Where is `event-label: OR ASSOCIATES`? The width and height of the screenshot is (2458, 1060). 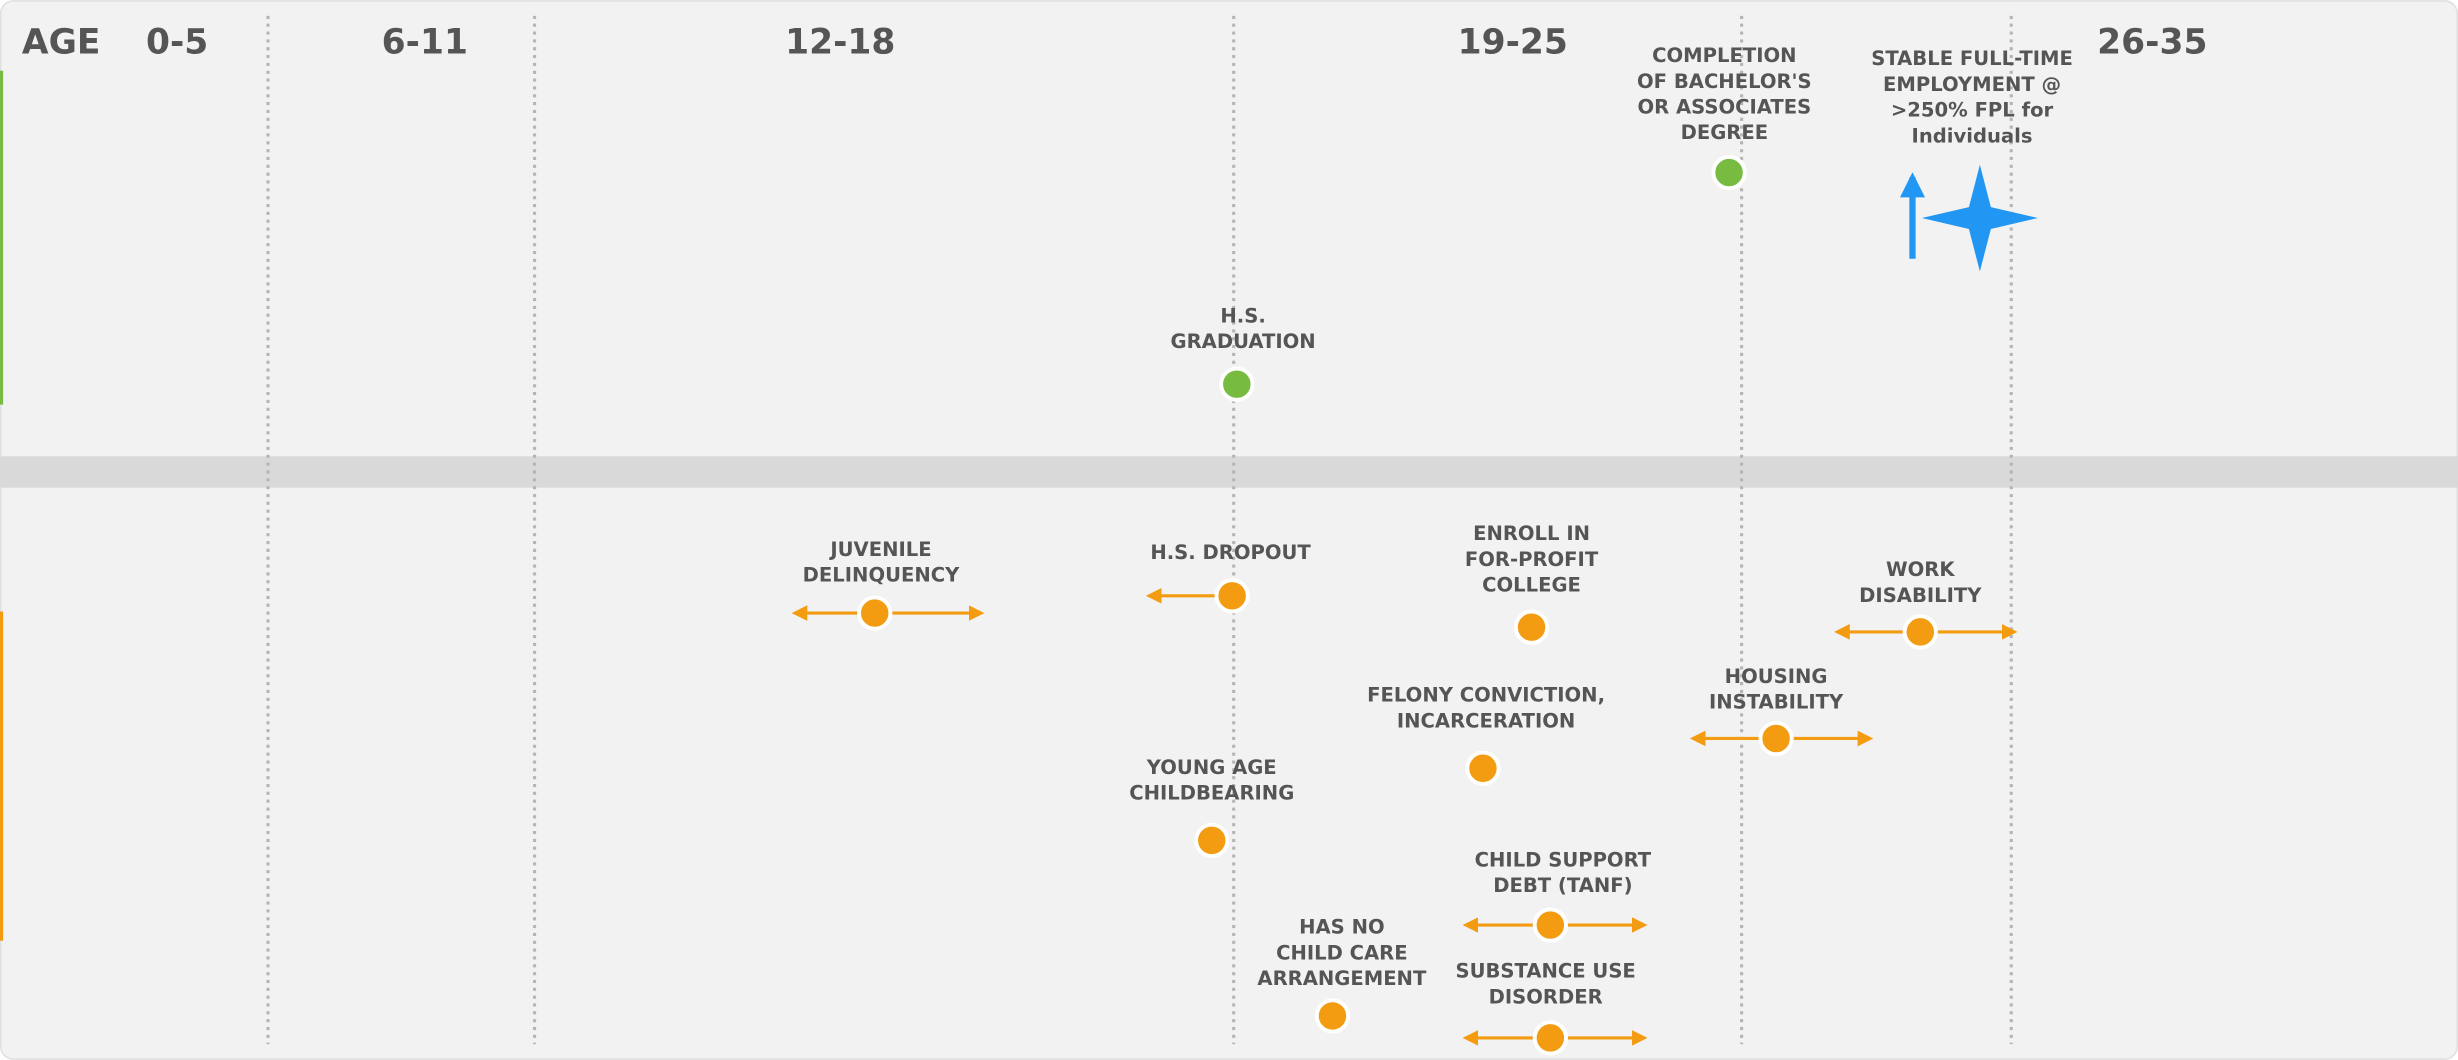 event-label: OR ASSOCIATES is located at coordinates (1724, 107).